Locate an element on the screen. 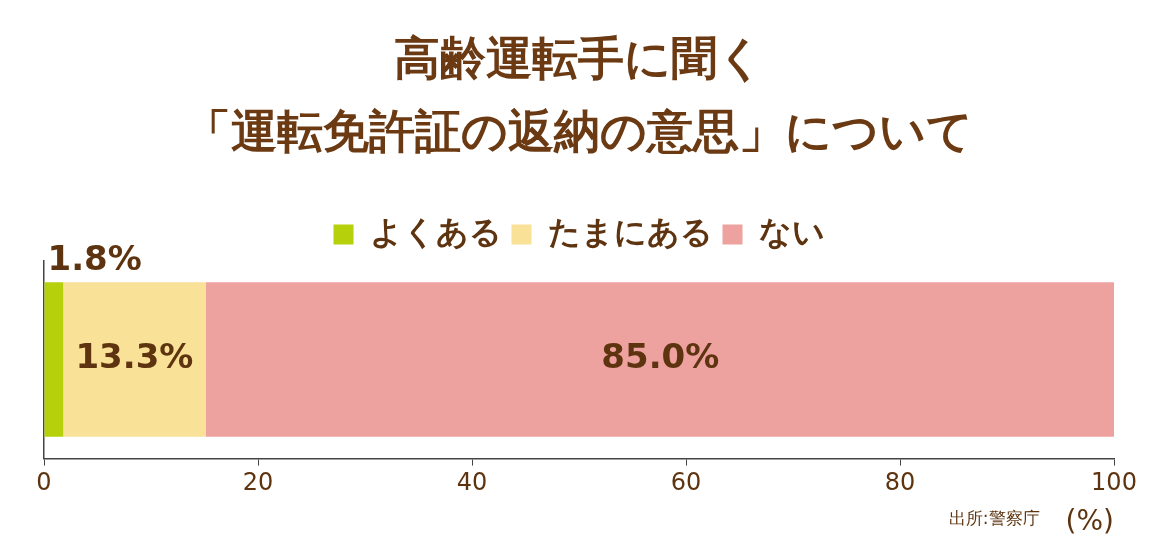 The image size is (1165, 554). chart-subtitle: 「運転免許証の返納の意思」について is located at coordinates (579, 130).